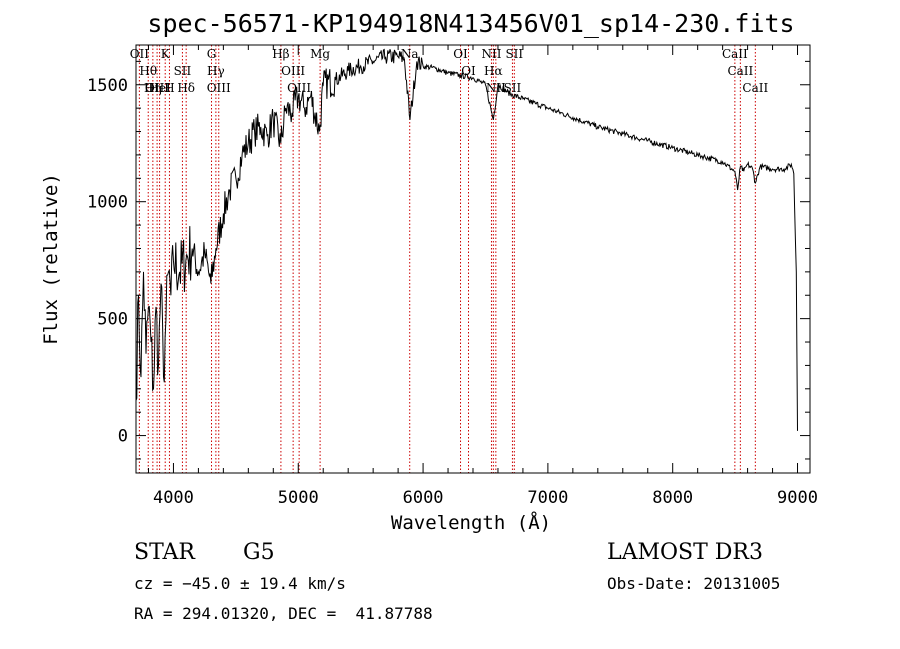 The height and width of the screenshot is (649, 900). I want to click on spectral-line-label: Hδ, so click(186, 88).